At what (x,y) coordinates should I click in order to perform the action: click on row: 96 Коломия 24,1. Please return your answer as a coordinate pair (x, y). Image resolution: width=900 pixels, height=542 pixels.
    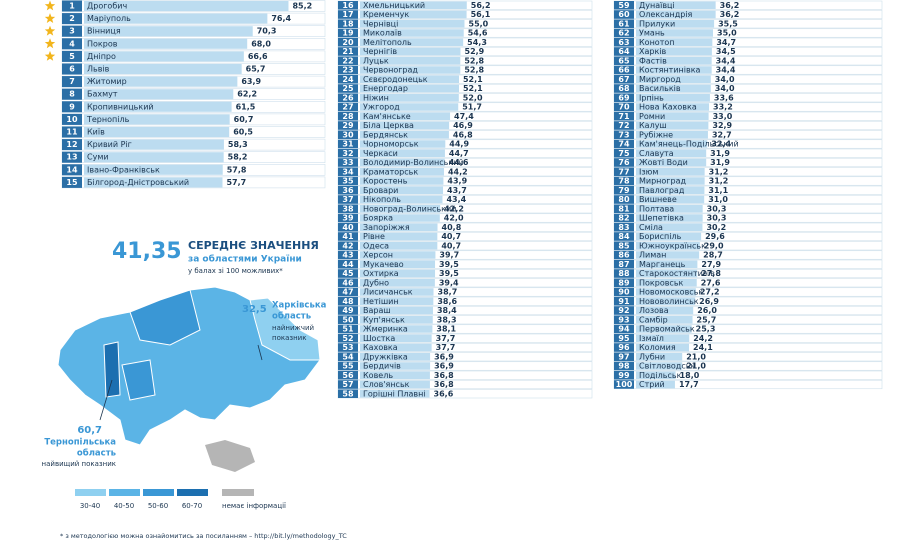
    Looking at the image, I should click on (748, 347).